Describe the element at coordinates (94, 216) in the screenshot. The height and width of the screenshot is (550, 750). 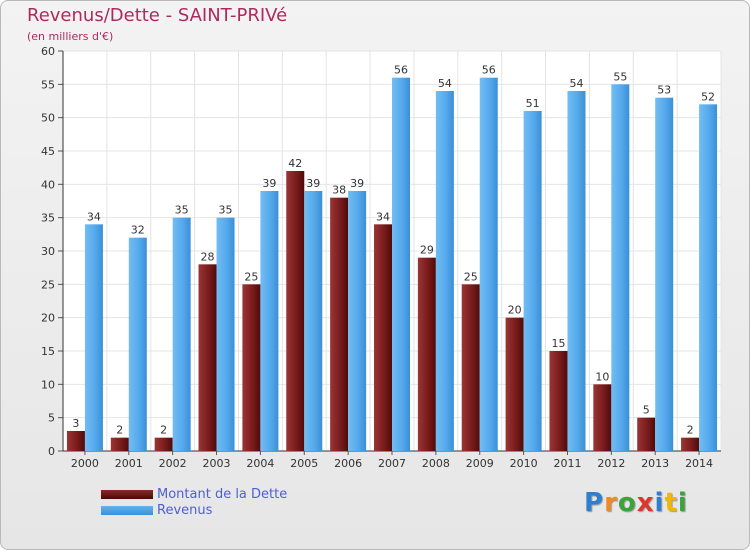
I see `data-label-revenue: 34` at that location.